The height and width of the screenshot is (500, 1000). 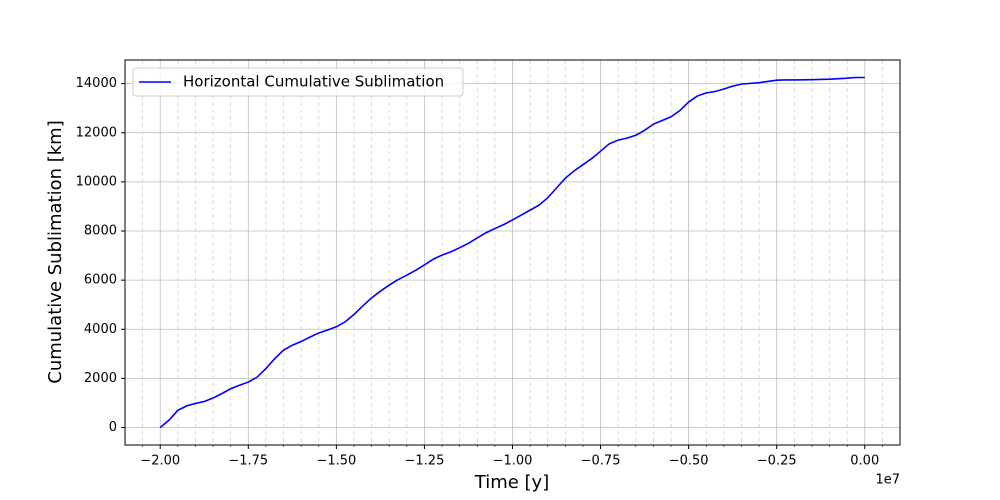 What do you see at coordinates (96, 132) in the screenshot?
I see `y-tick-label: 12000` at bounding box center [96, 132].